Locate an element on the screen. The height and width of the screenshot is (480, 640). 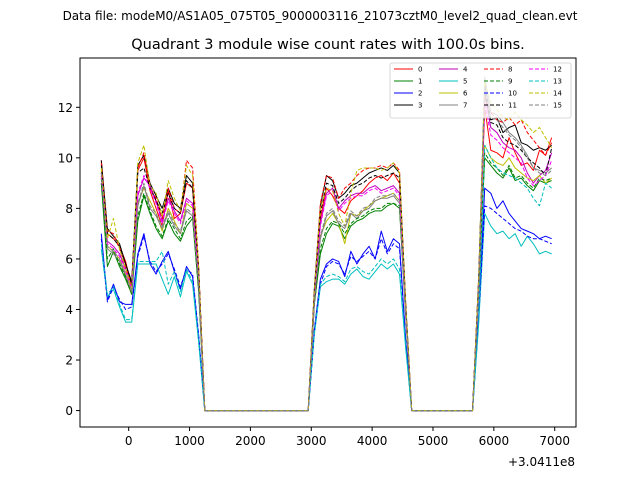
x-tick-label: 7000 is located at coordinates (554, 441).